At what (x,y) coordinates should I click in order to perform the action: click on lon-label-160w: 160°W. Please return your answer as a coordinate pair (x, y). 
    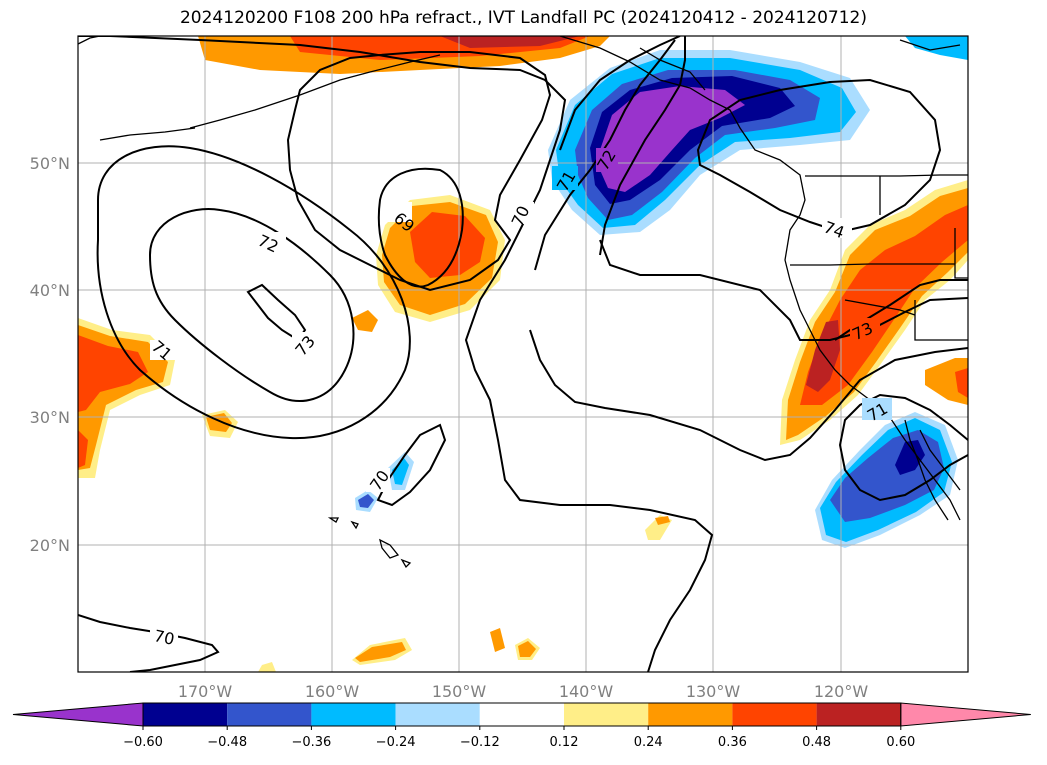
    Looking at the image, I should click on (332, 691).